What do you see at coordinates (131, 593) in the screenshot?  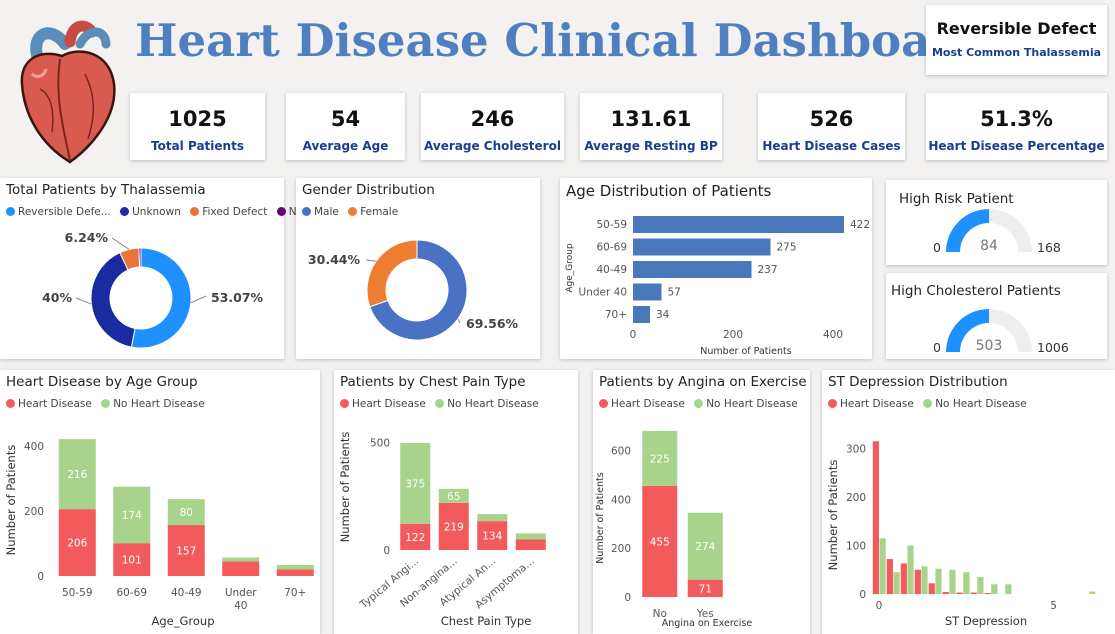 I see `x-tick-label: 60-69` at bounding box center [131, 593].